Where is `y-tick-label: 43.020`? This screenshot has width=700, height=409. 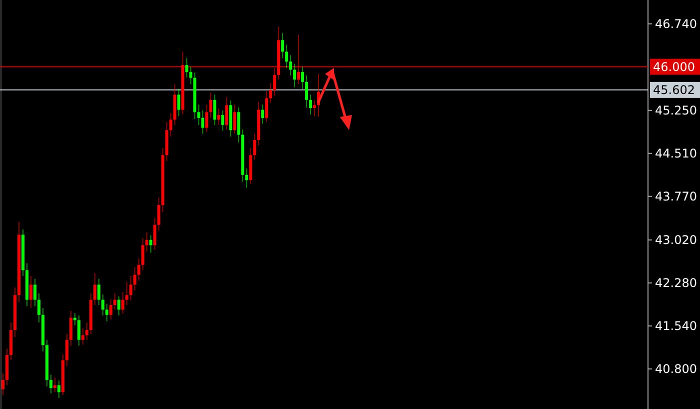
y-tick-label: 43.020 is located at coordinates (676, 240).